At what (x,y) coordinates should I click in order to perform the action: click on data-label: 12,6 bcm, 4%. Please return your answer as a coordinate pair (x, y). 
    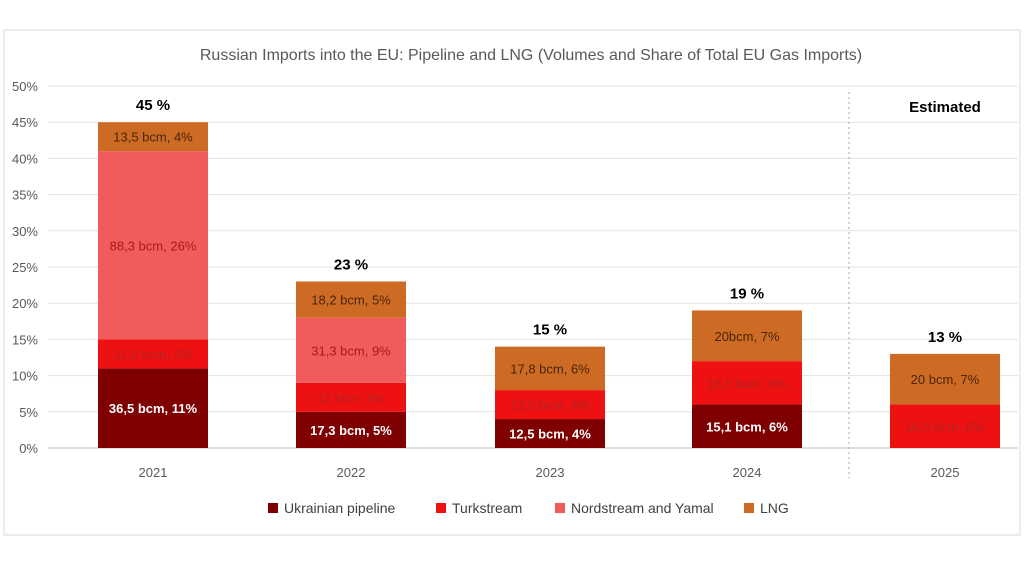
    Looking at the image, I should click on (550, 405).